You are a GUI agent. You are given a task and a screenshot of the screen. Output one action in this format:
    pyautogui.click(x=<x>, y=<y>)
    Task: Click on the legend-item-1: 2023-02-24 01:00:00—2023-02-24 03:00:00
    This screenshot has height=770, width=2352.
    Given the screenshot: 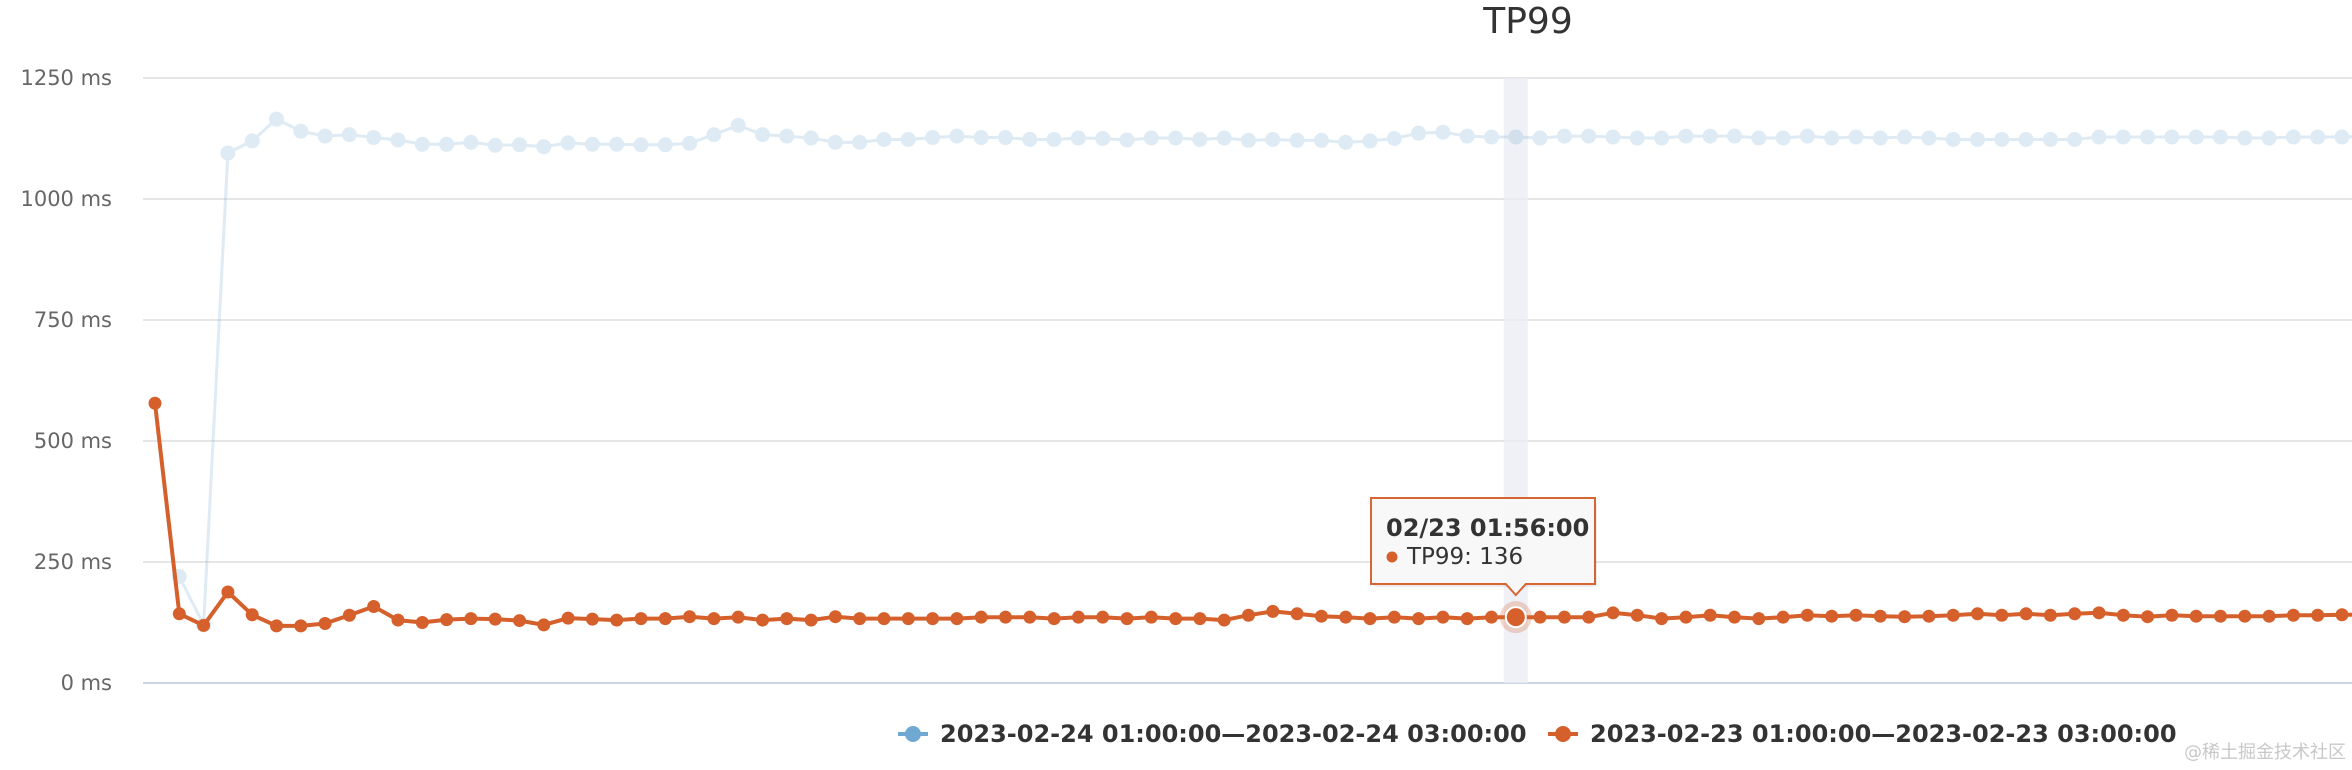 What is the action you would take?
    pyautogui.click(x=1212, y=734)
    